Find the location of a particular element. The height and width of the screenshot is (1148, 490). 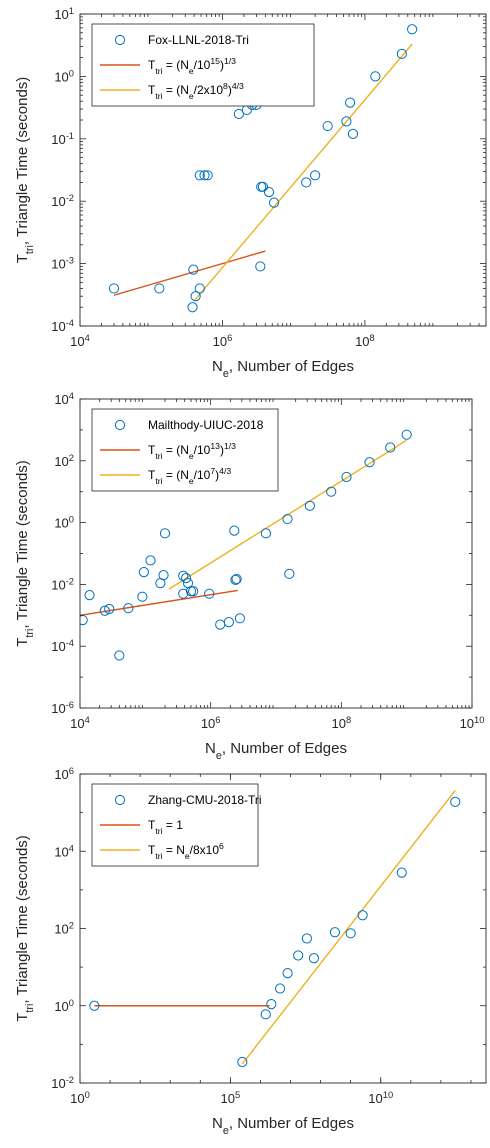

y-tick-label: 10⁻¹ is located at coordinates (62, 139).